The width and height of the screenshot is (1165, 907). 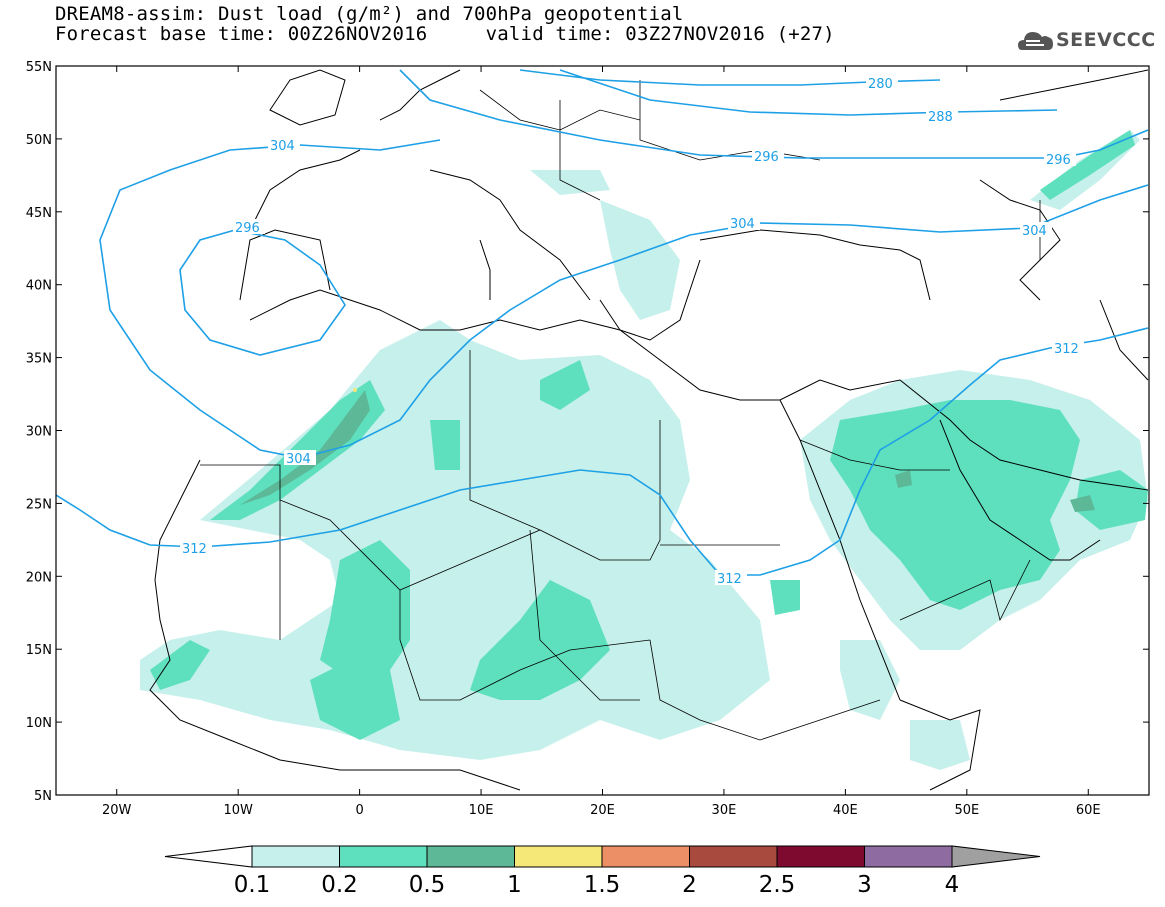 What do you see at coordinates (39, 504) in the screenshot?
I see `y-tick-label: 25N` at bounding box center [39, 504].